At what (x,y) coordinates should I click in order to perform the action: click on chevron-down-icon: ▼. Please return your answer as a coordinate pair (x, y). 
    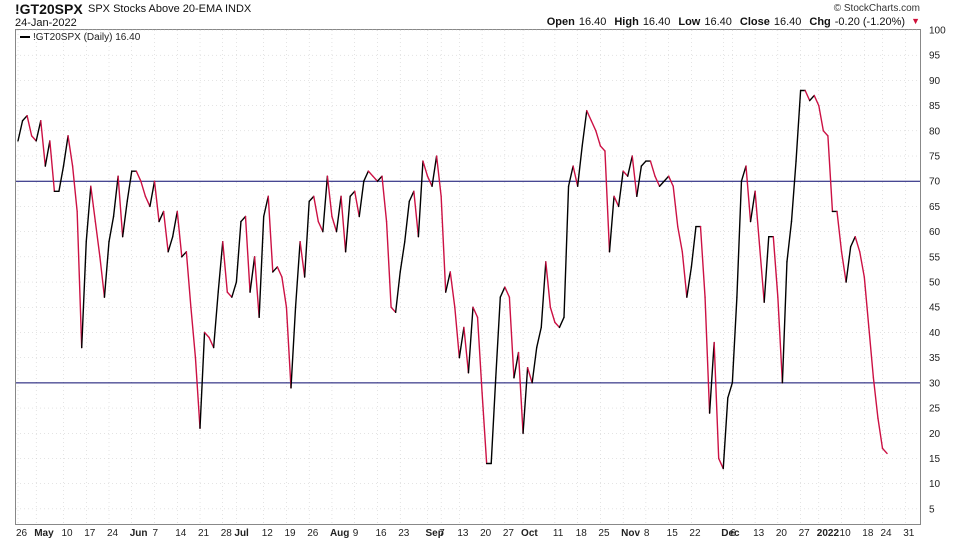
    Looking at the image, I should click on (915, 21).